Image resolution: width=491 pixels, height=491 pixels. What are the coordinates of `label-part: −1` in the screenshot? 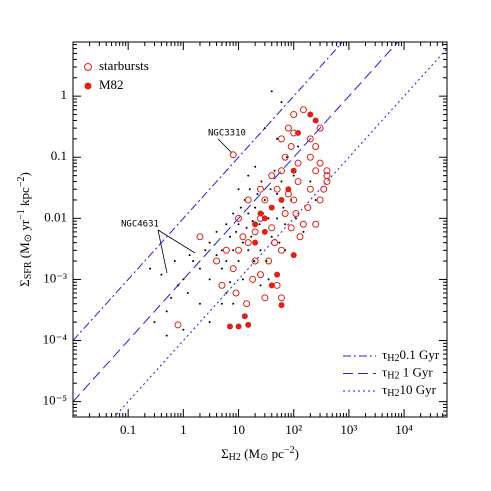 It's located at (21, 214).